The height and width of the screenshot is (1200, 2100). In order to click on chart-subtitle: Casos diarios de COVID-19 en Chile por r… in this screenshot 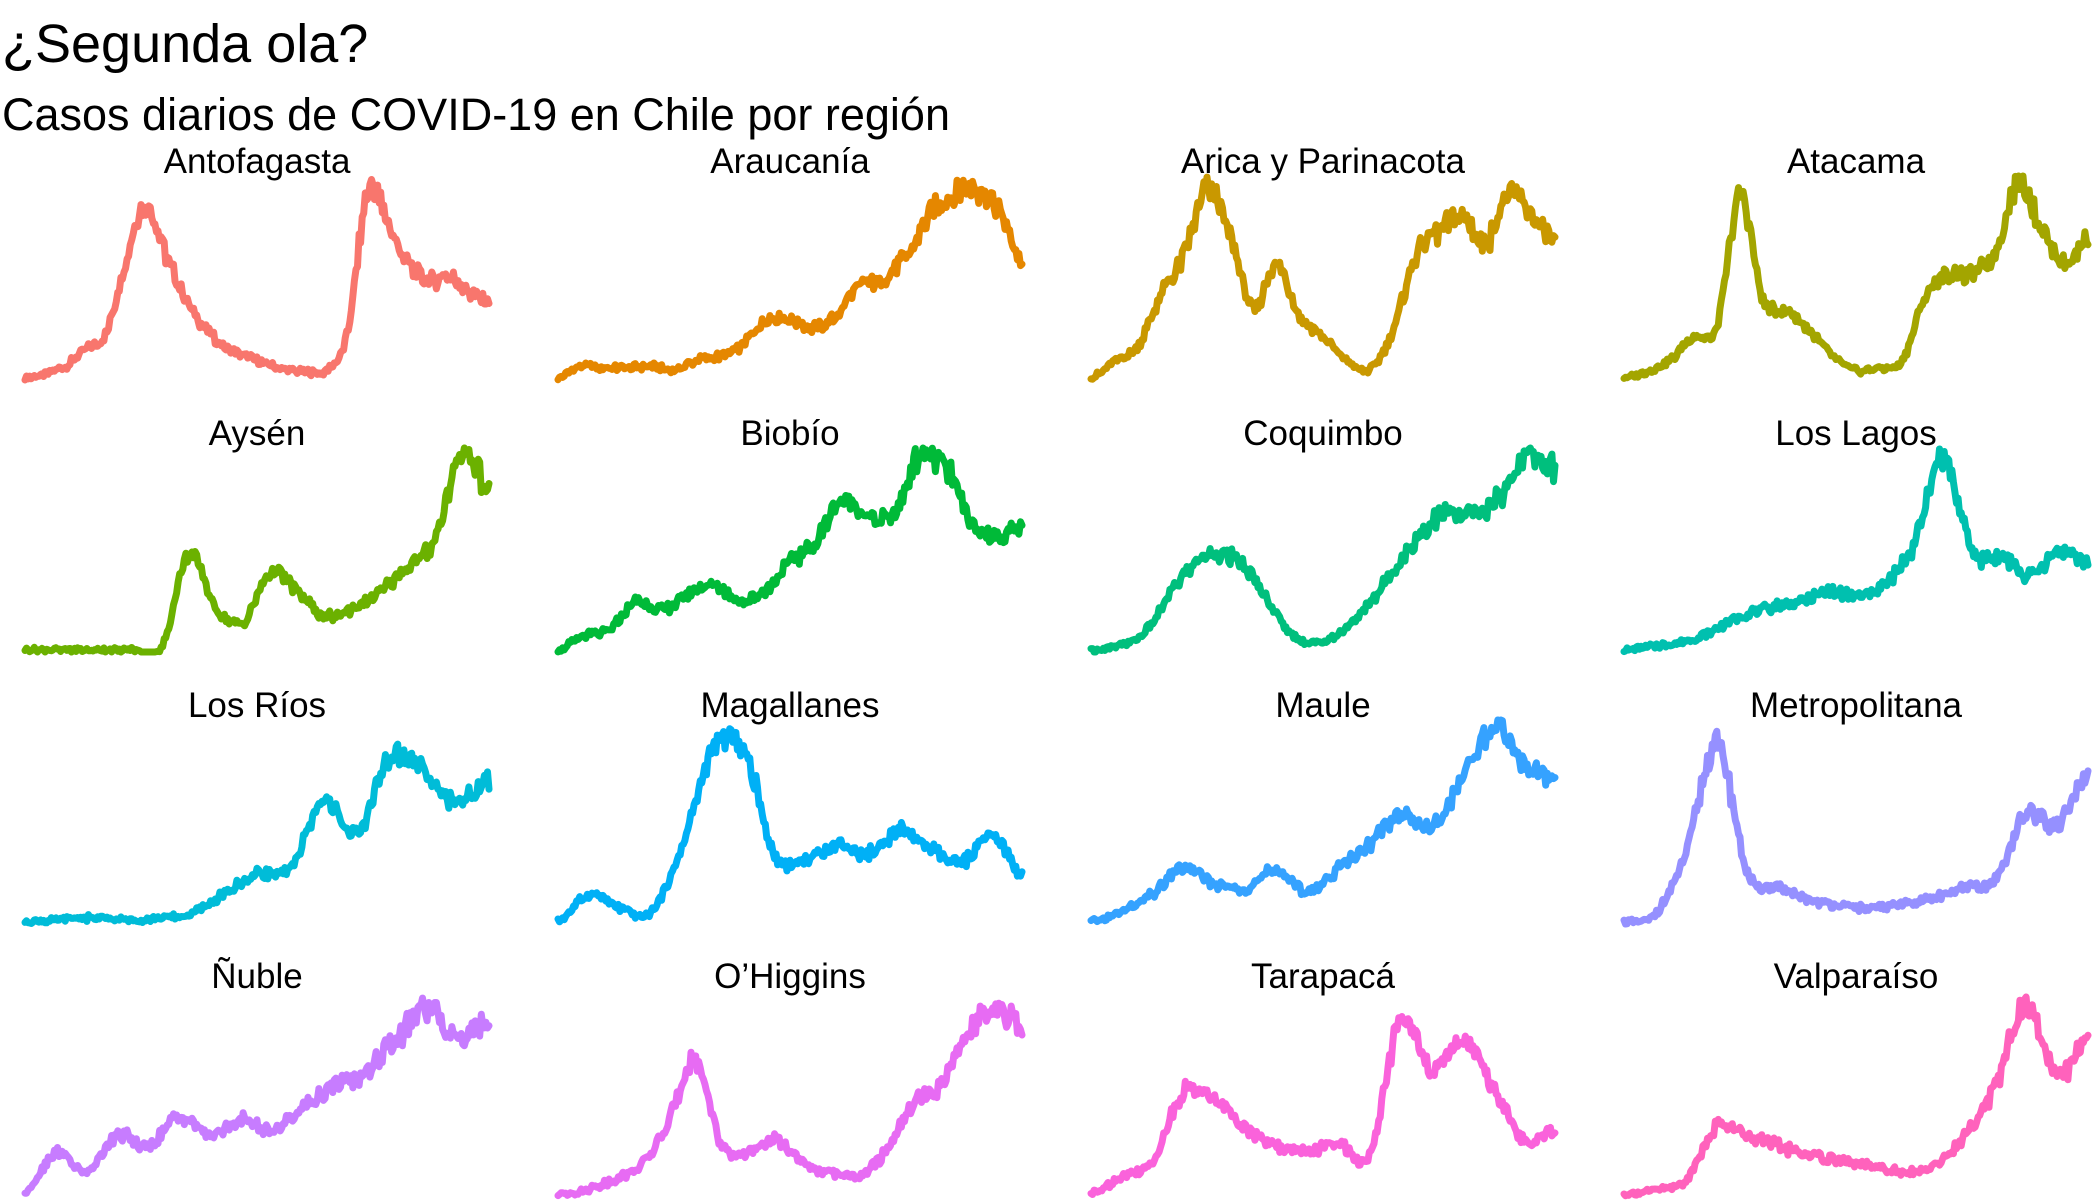, I will do `click(476, 114)`.